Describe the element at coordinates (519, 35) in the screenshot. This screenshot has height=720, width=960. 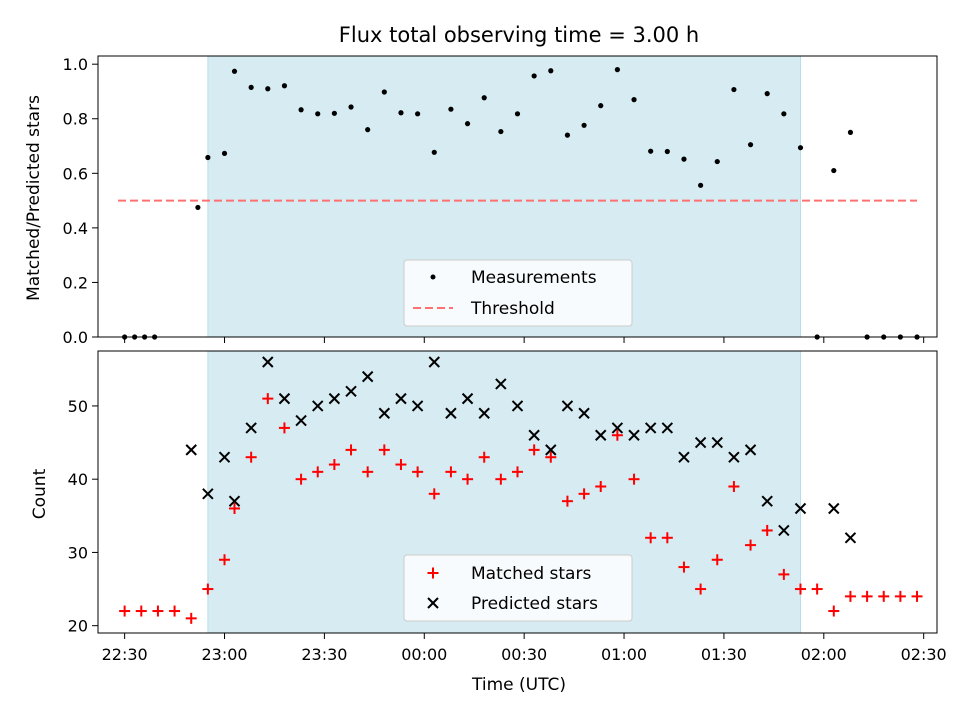
I see `chart-title: Flux total observing time = 3.00 h` at that location.